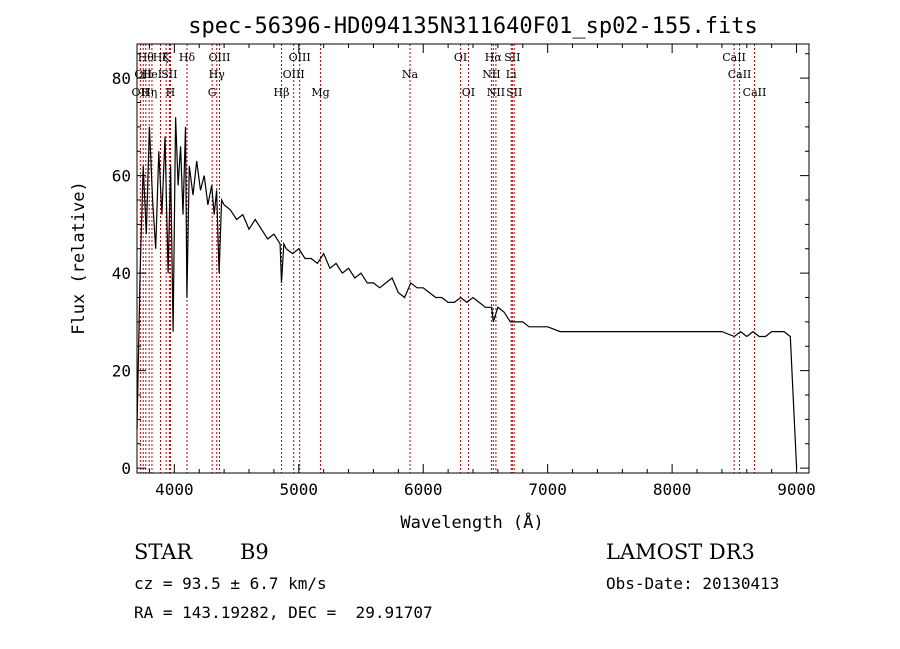 The height and width of the screenshot is (649, 900). Describe the element at coordinates (494, 57) in the screenshot. I see `line-label-21: Hα` at that location.